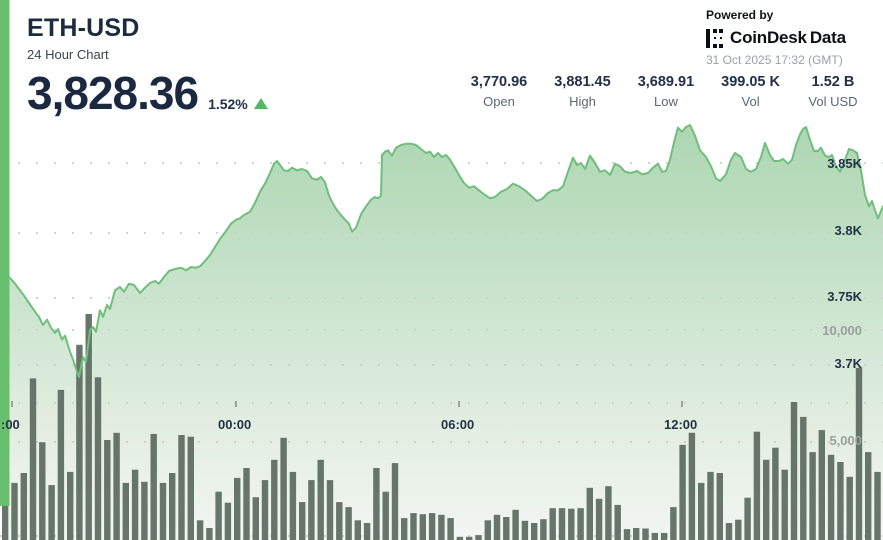 This screenshot has width=883, height=540. What do you see at coordinates (10, 424) in the screenshot?
I see `time-axis-label: :00` at bounding box center [10, 424].